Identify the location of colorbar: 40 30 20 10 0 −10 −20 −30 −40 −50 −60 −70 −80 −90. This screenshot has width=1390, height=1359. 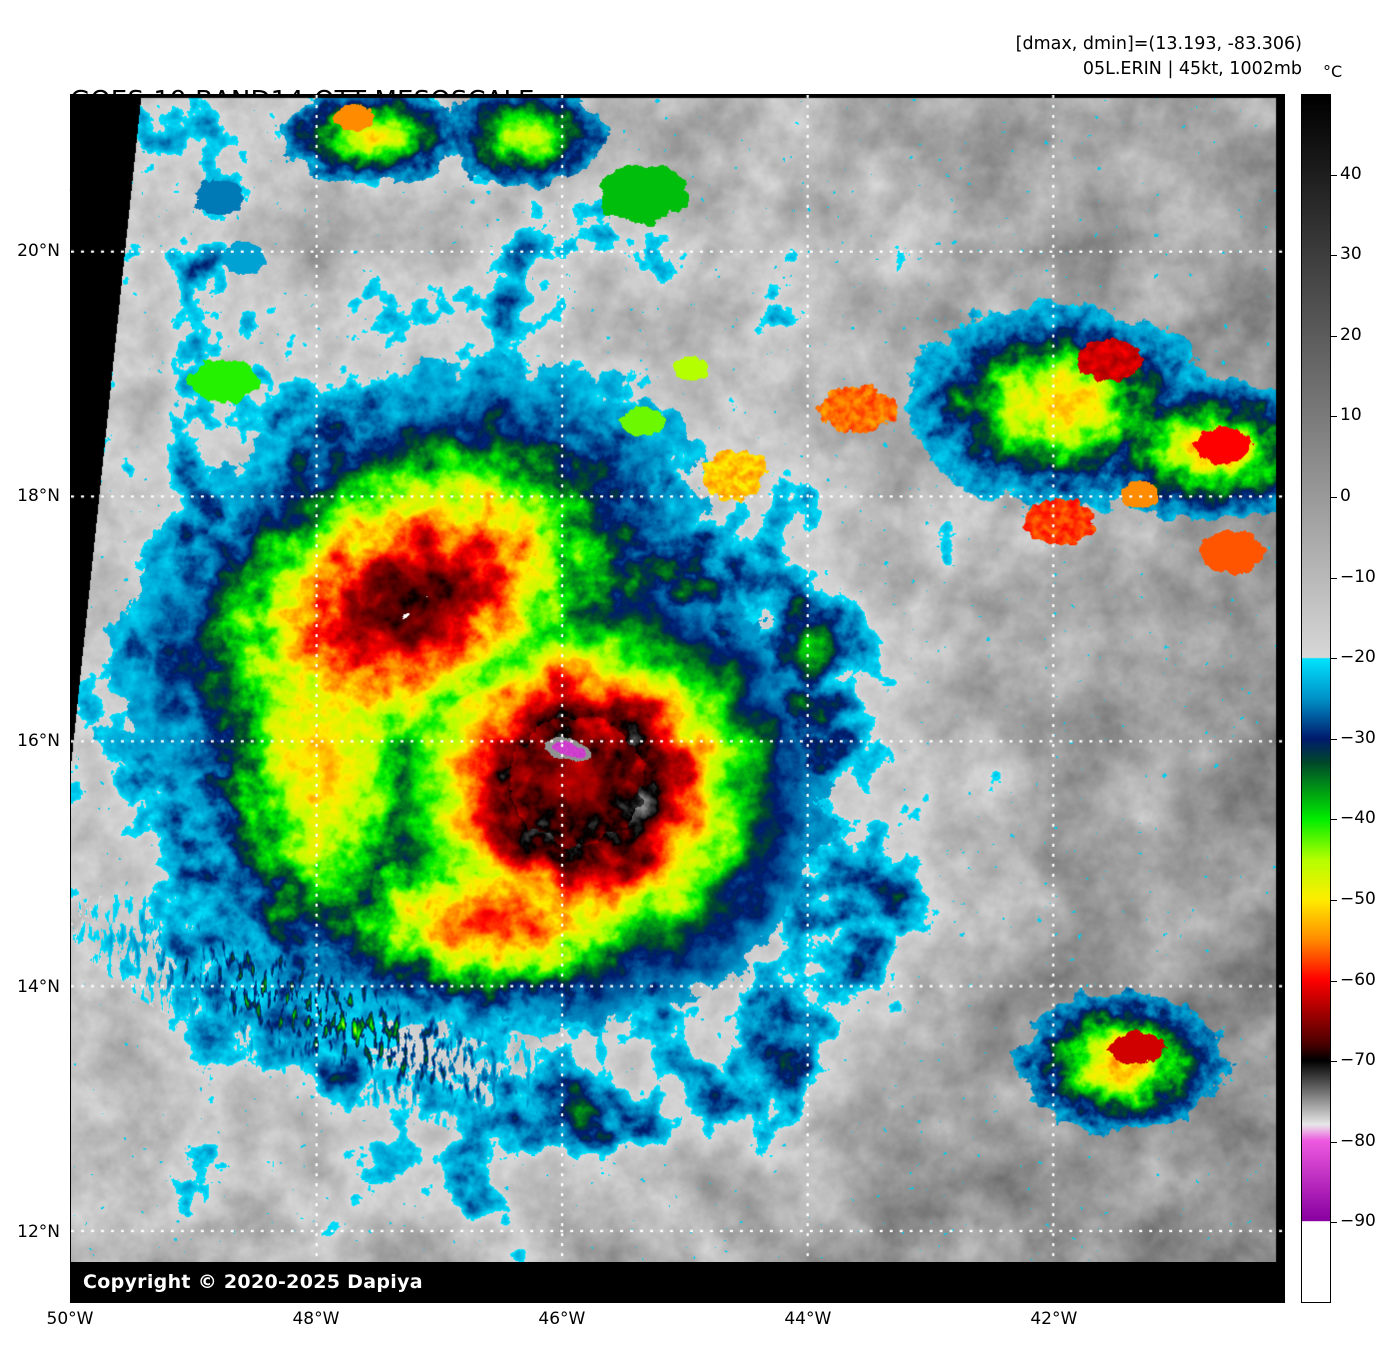
(1338, 698).